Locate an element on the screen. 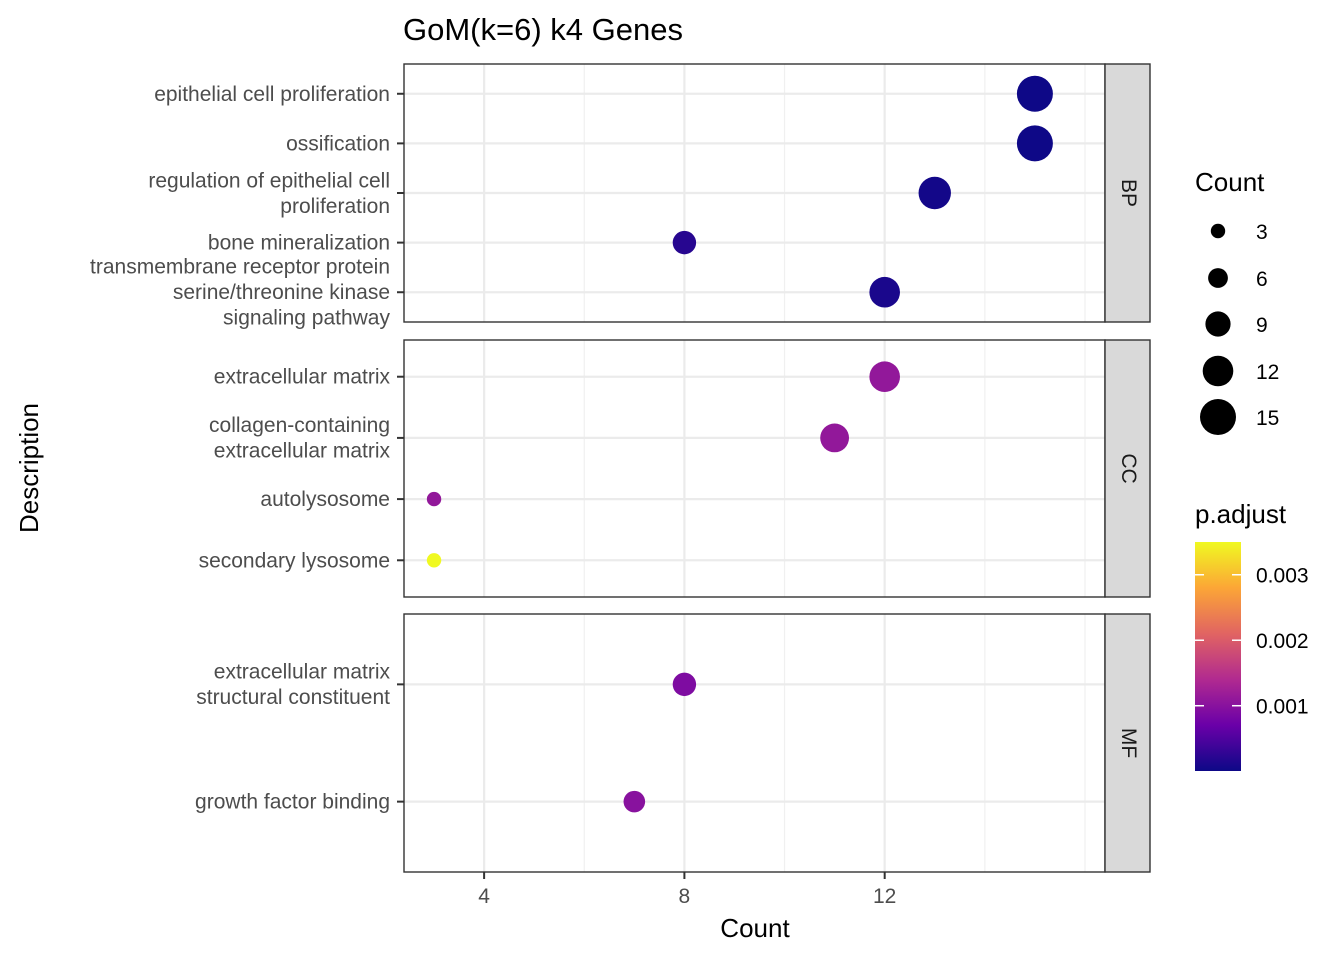 This screenshot has width=1344, height=960. y-tick-label-line: secondary lysosome is located at coordinates (294, 560).